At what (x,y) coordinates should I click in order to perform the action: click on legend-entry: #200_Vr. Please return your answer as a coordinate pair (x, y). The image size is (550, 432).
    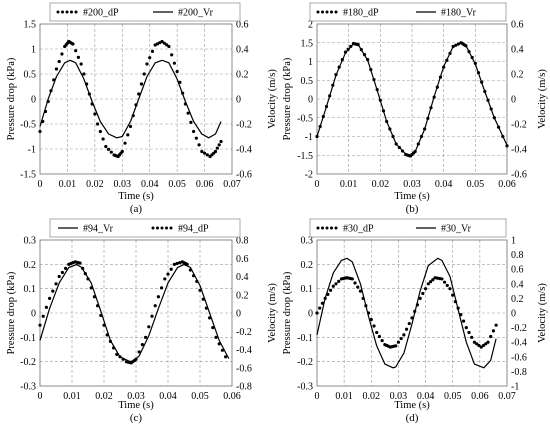
    Looking at the image, I should click on (196, 13).